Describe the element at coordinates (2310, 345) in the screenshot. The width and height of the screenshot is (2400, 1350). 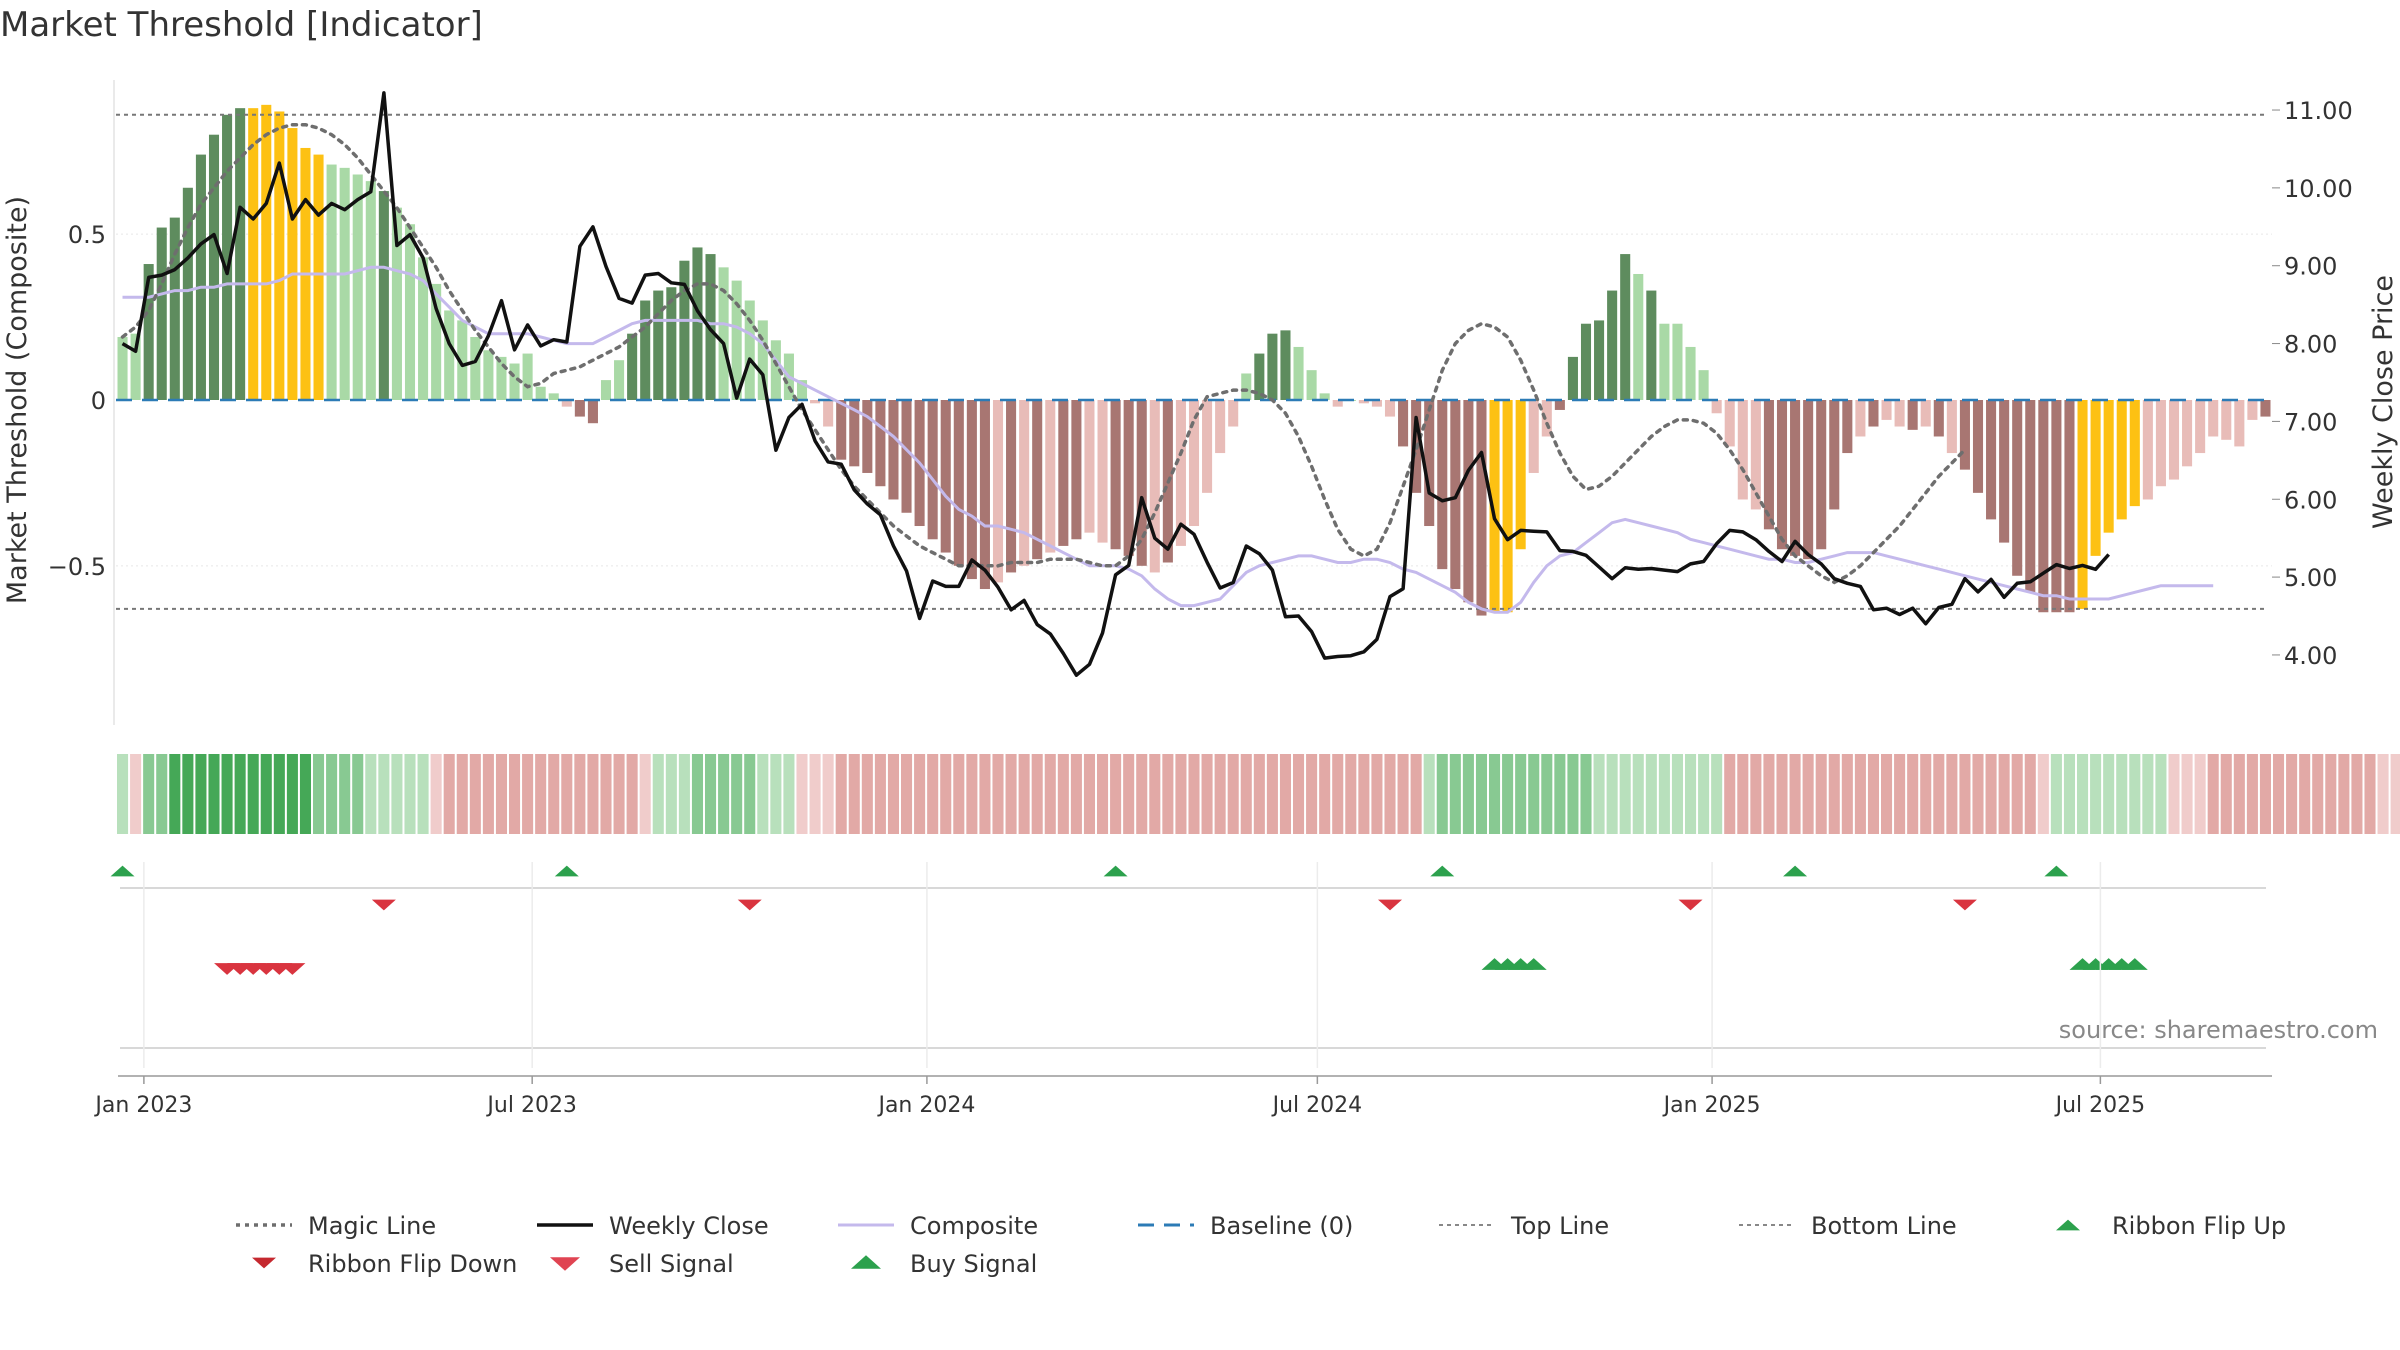
I see `right-tick-label: 8.00` at that location.